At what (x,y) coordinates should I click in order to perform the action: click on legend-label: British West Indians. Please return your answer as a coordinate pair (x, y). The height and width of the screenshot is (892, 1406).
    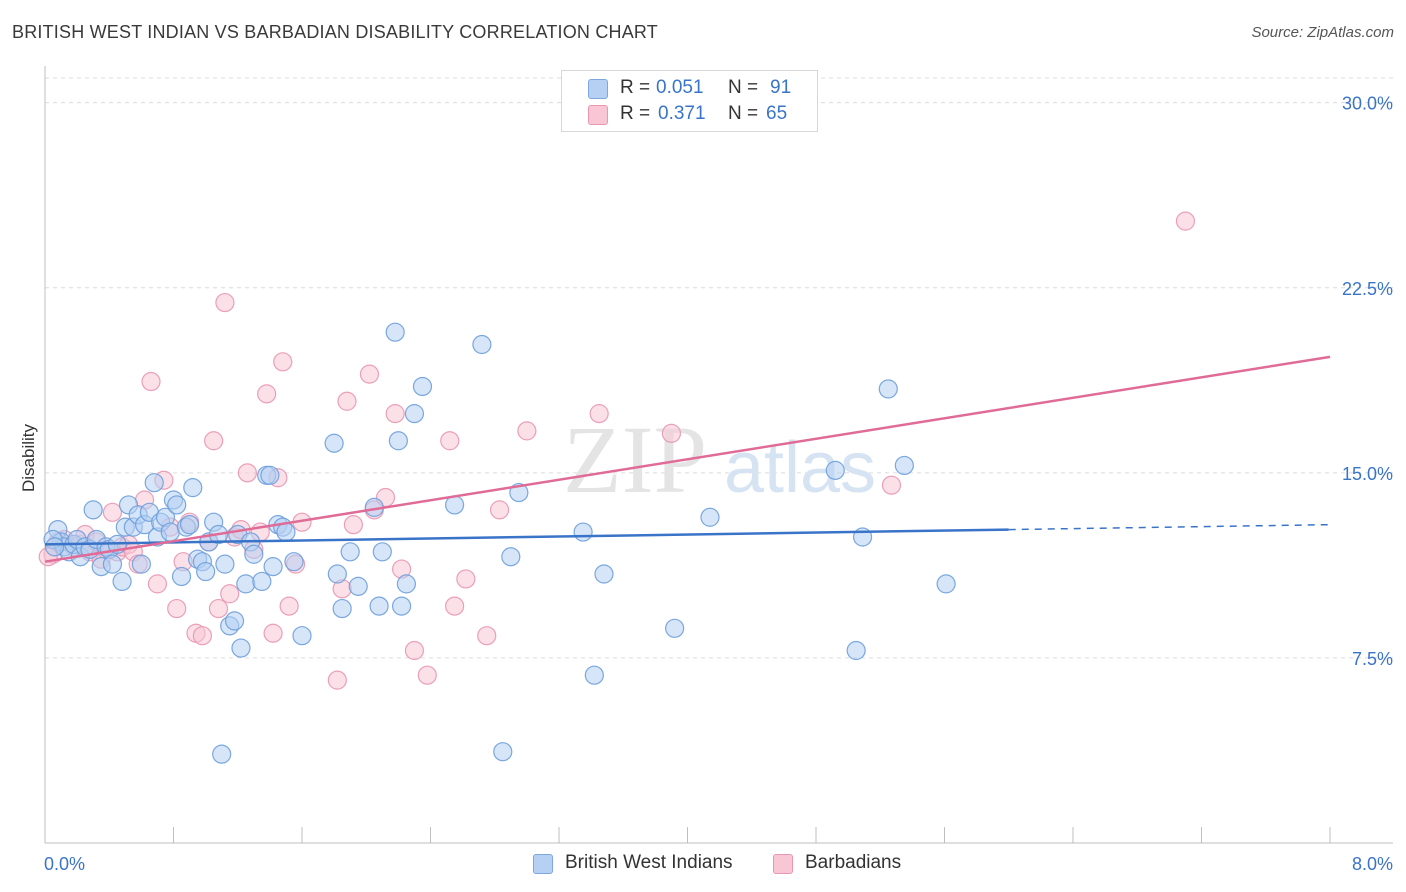
    Looking at the image, I should click on (649, 862).